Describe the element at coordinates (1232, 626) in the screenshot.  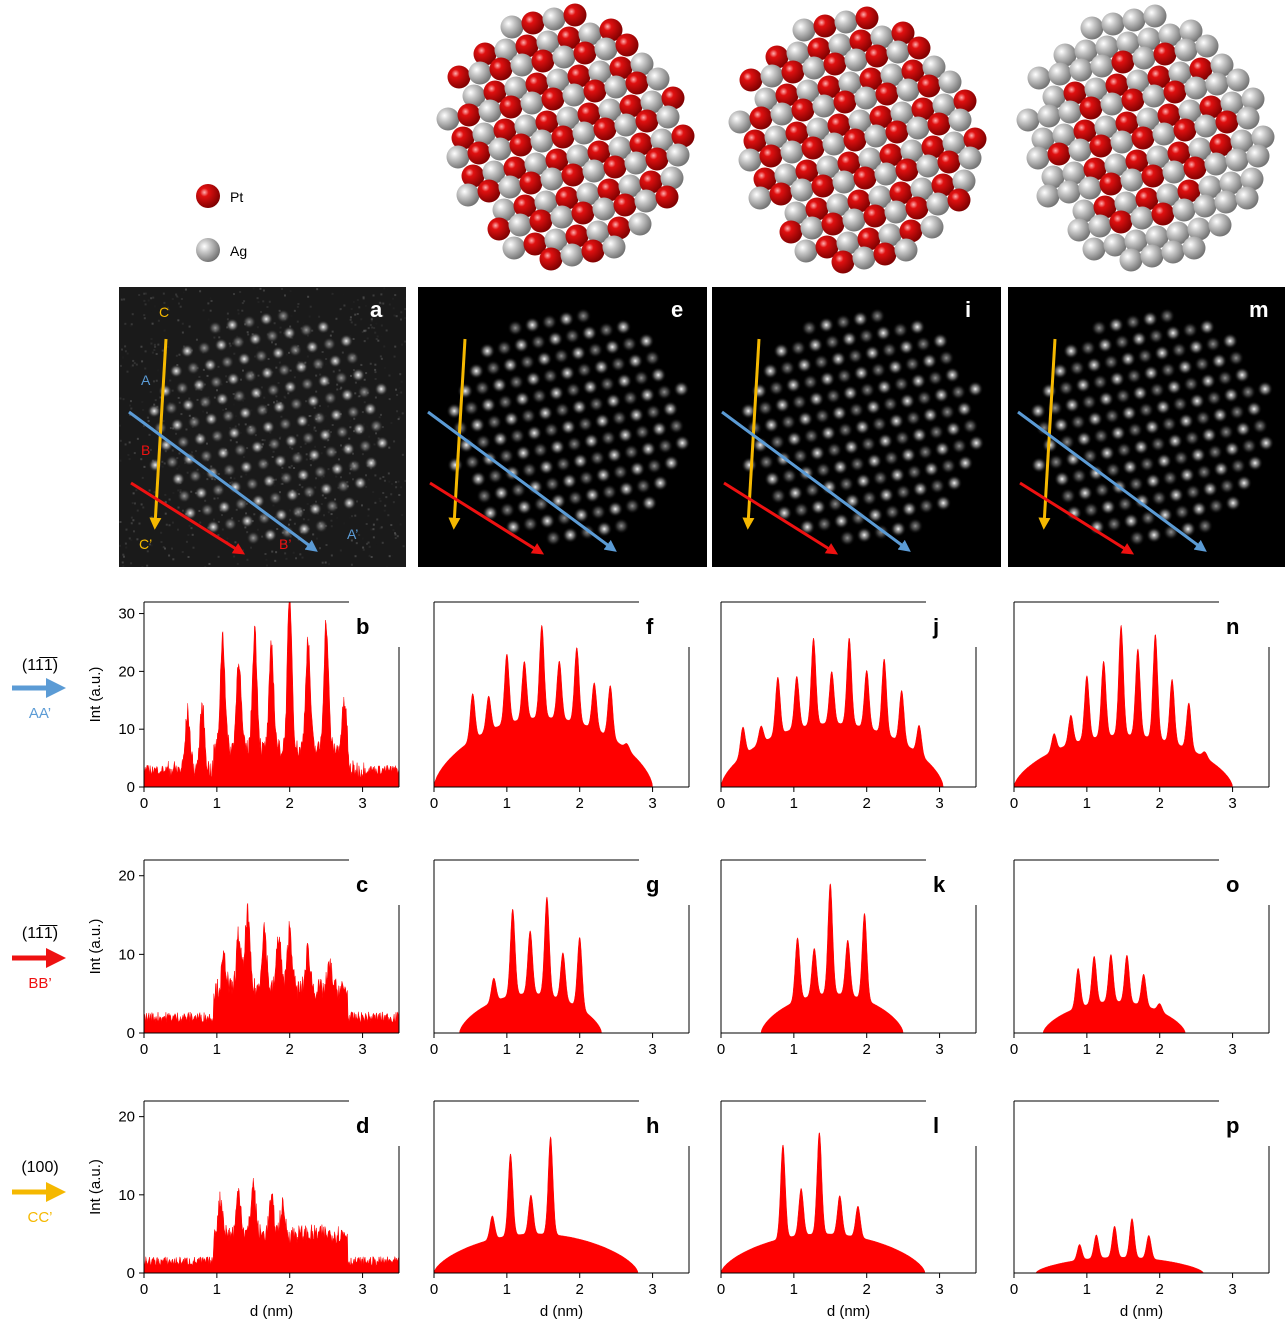
I see `panel-label: n` at that location.